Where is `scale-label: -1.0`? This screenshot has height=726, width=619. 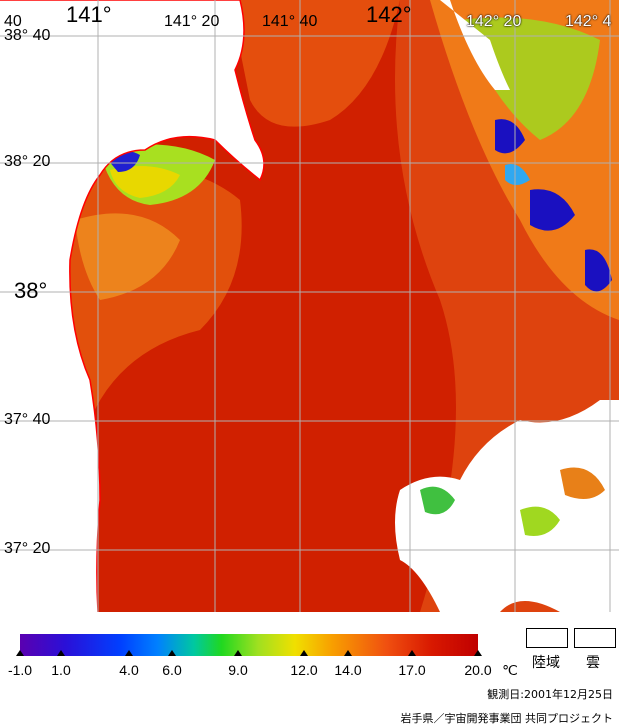 scale-label: -1.0 is located at coordinates (20, 670).